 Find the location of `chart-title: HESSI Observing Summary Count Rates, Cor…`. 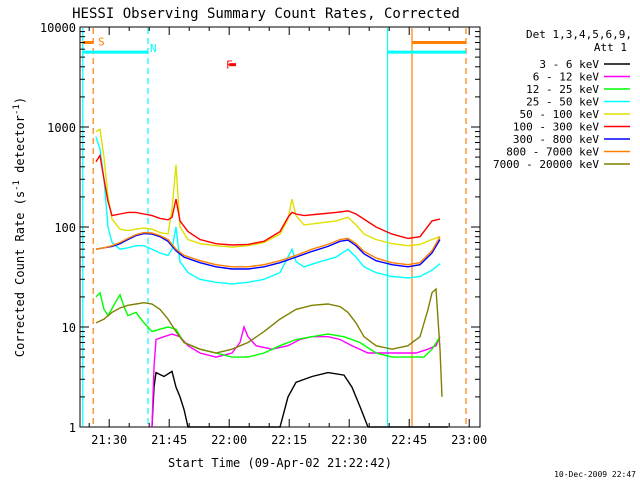

chart-title: HESSI Observing Summary Count Rates, Cor… is located at coordinates (266, 14).